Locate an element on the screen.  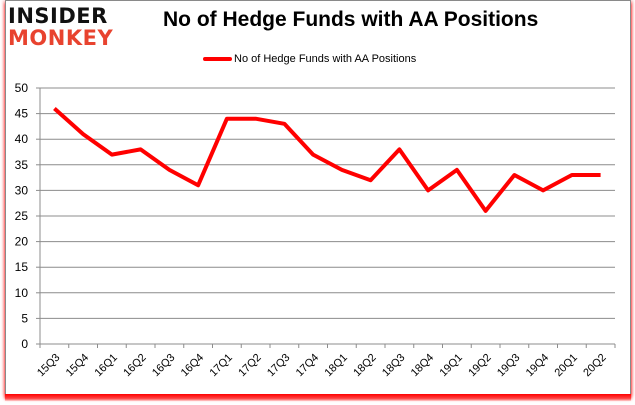
x-tick-label: 18Q2 is located at coordinates (365, 366).